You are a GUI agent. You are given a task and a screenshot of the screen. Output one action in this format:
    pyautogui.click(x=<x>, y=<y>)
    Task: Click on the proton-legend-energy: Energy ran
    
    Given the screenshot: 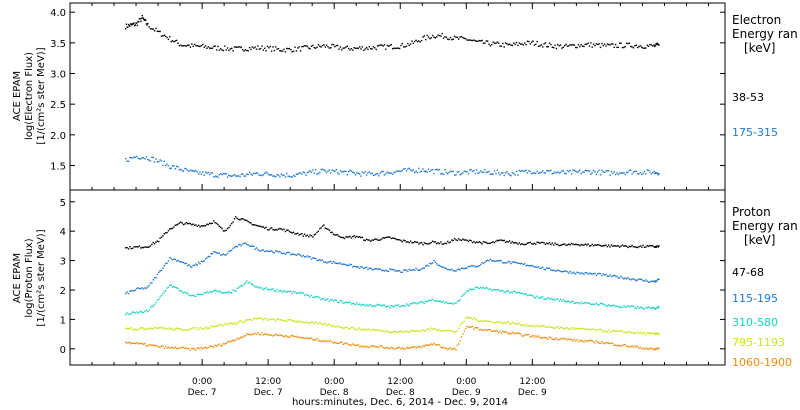 What is the action you would take?
    pyautogui.click(x=765, y=226)
    